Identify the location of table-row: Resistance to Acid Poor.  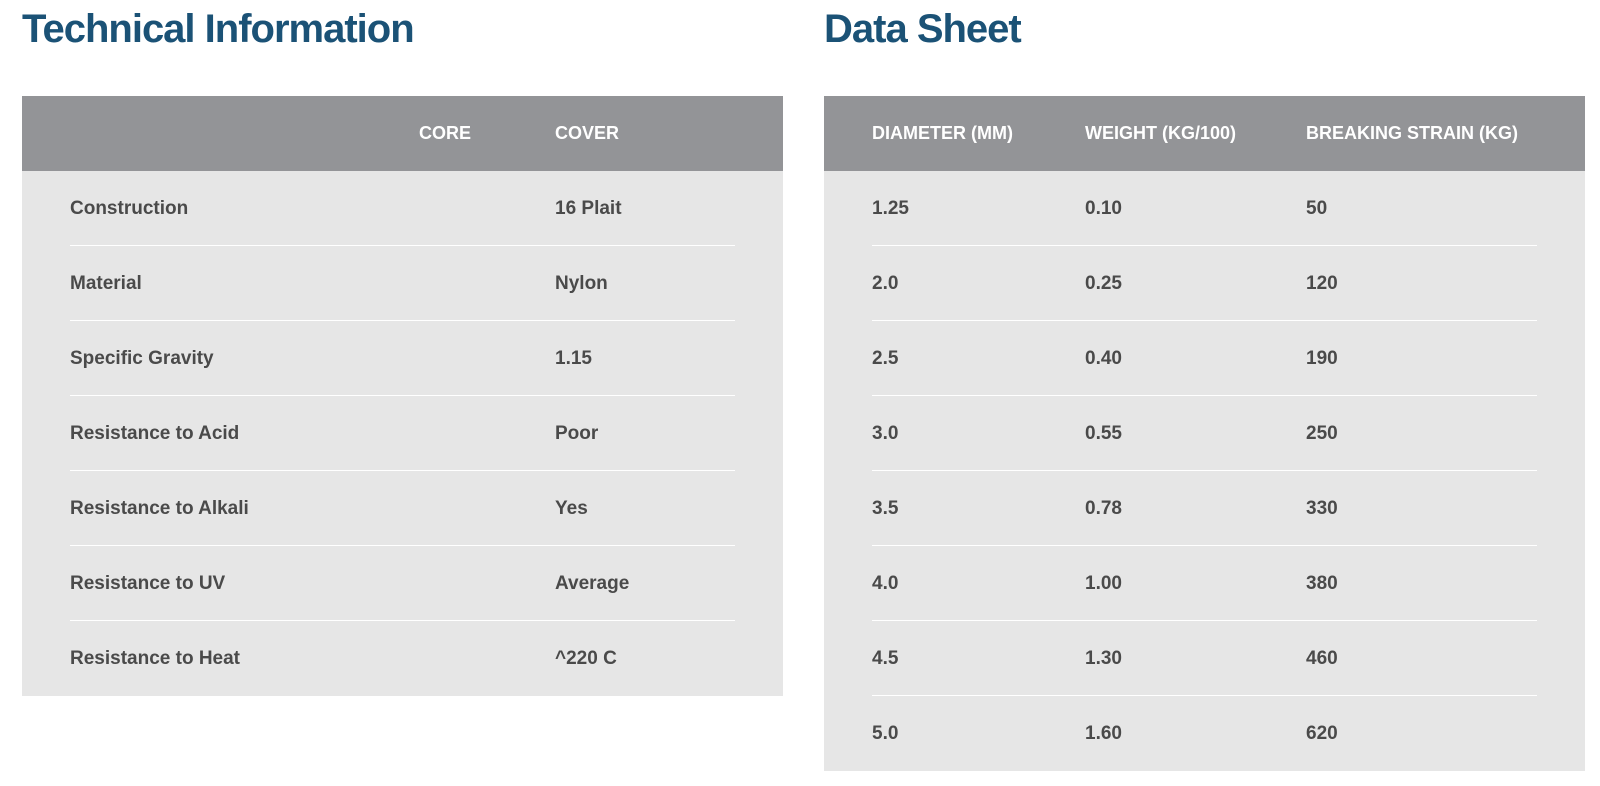
(402, 433).